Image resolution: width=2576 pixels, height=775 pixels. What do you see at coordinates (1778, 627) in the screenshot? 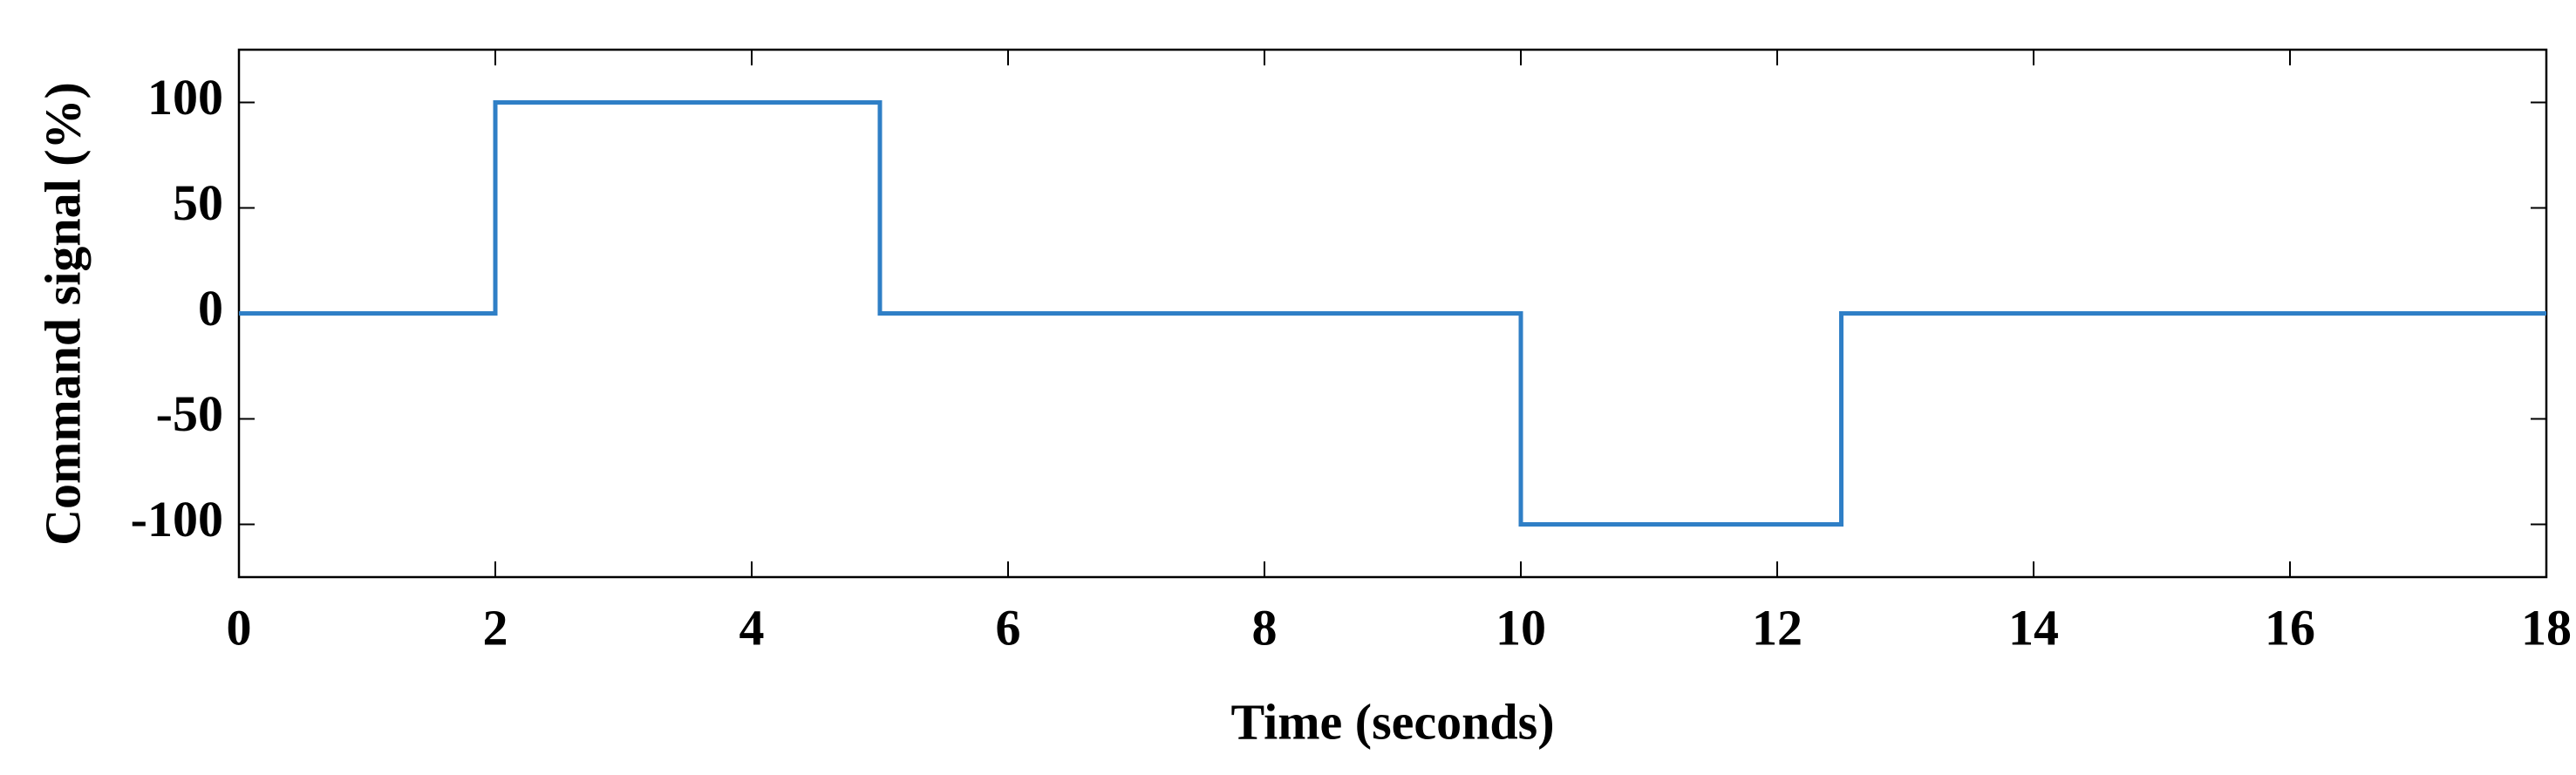
I see `x-tick-label: 12` at bounding box center [1778, 627].